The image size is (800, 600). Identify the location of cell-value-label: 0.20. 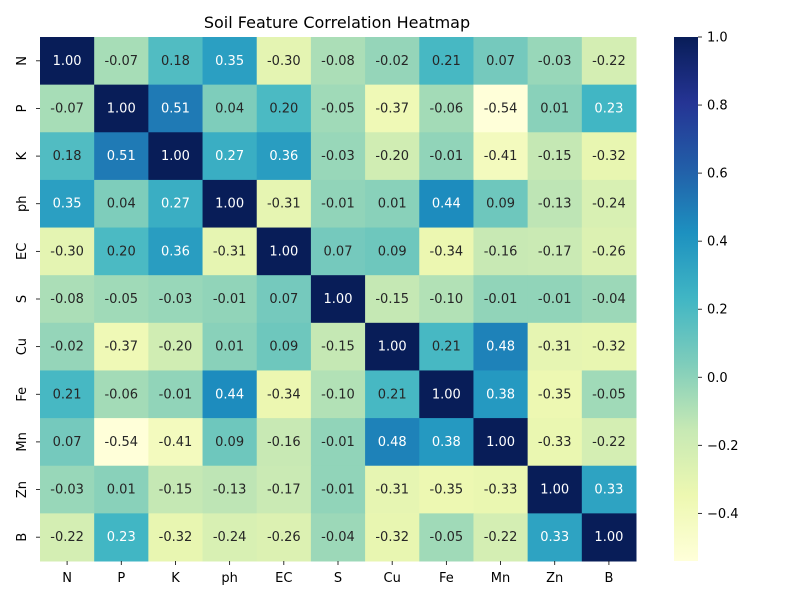
(283, 108).